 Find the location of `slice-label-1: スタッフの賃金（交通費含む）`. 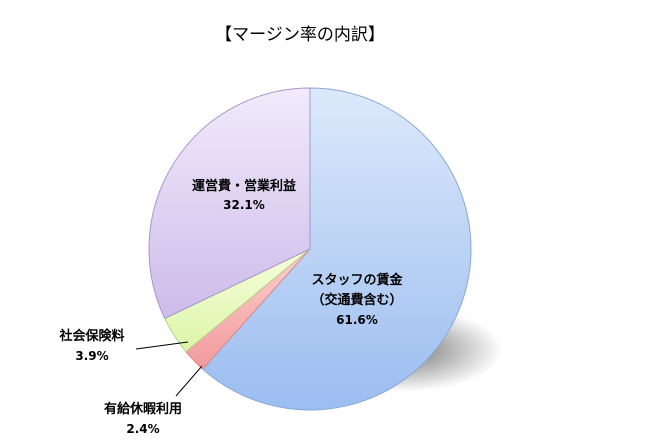

slice-label-1: スタッフの賃金（交通費含む） is located at coordinates (357, 290).